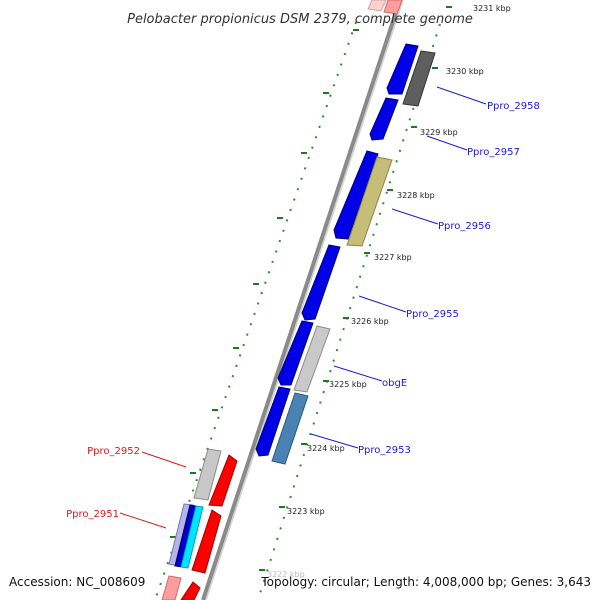 This screenshot has height=600, width=600. I want to click on gene-ppro-2953-b, so click(290, 428).